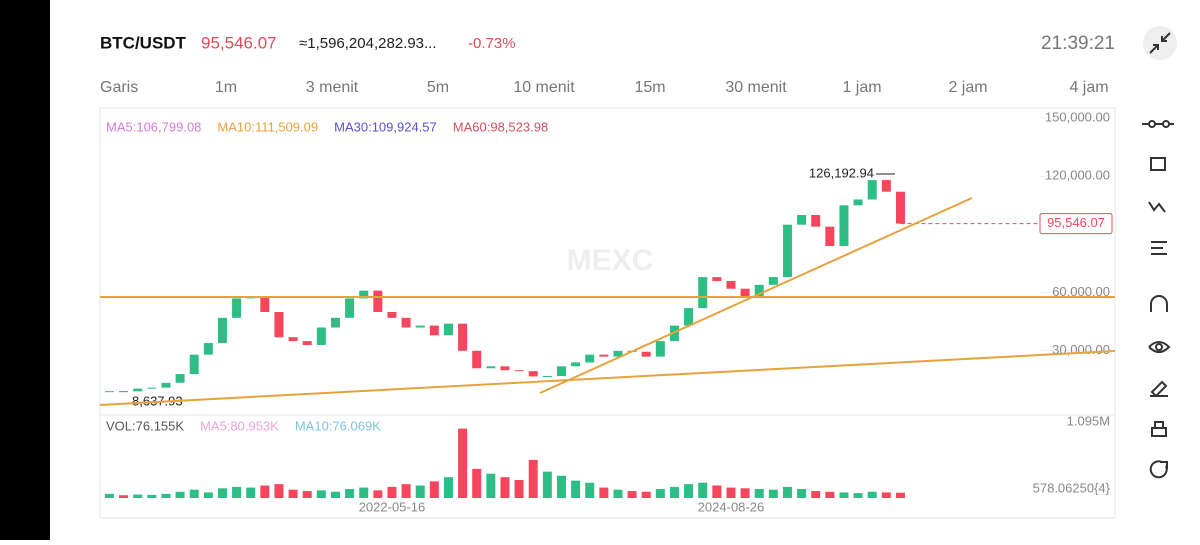  I want to click on timeframe-tab: 10 menit, so click(544, 87).